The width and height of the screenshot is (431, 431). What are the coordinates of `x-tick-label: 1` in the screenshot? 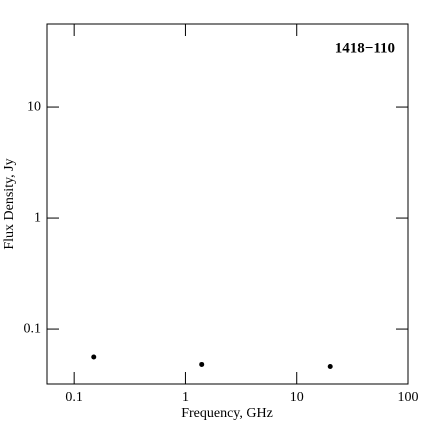 It's located at (185, 397).